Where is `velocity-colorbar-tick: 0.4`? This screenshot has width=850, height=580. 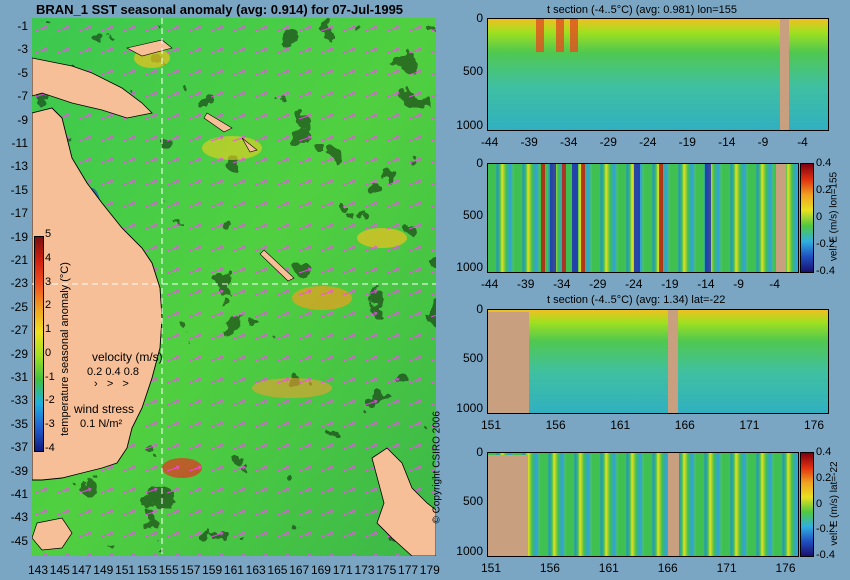 velocity-colorbar-tick: 0.4 is located at coordinates (824, 452).